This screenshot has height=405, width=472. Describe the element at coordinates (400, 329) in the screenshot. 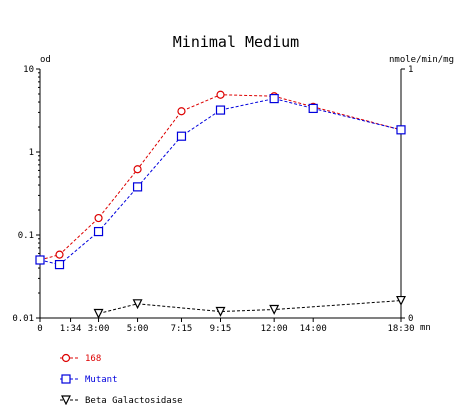

I see `x-tick-label: 18:30` at that location.